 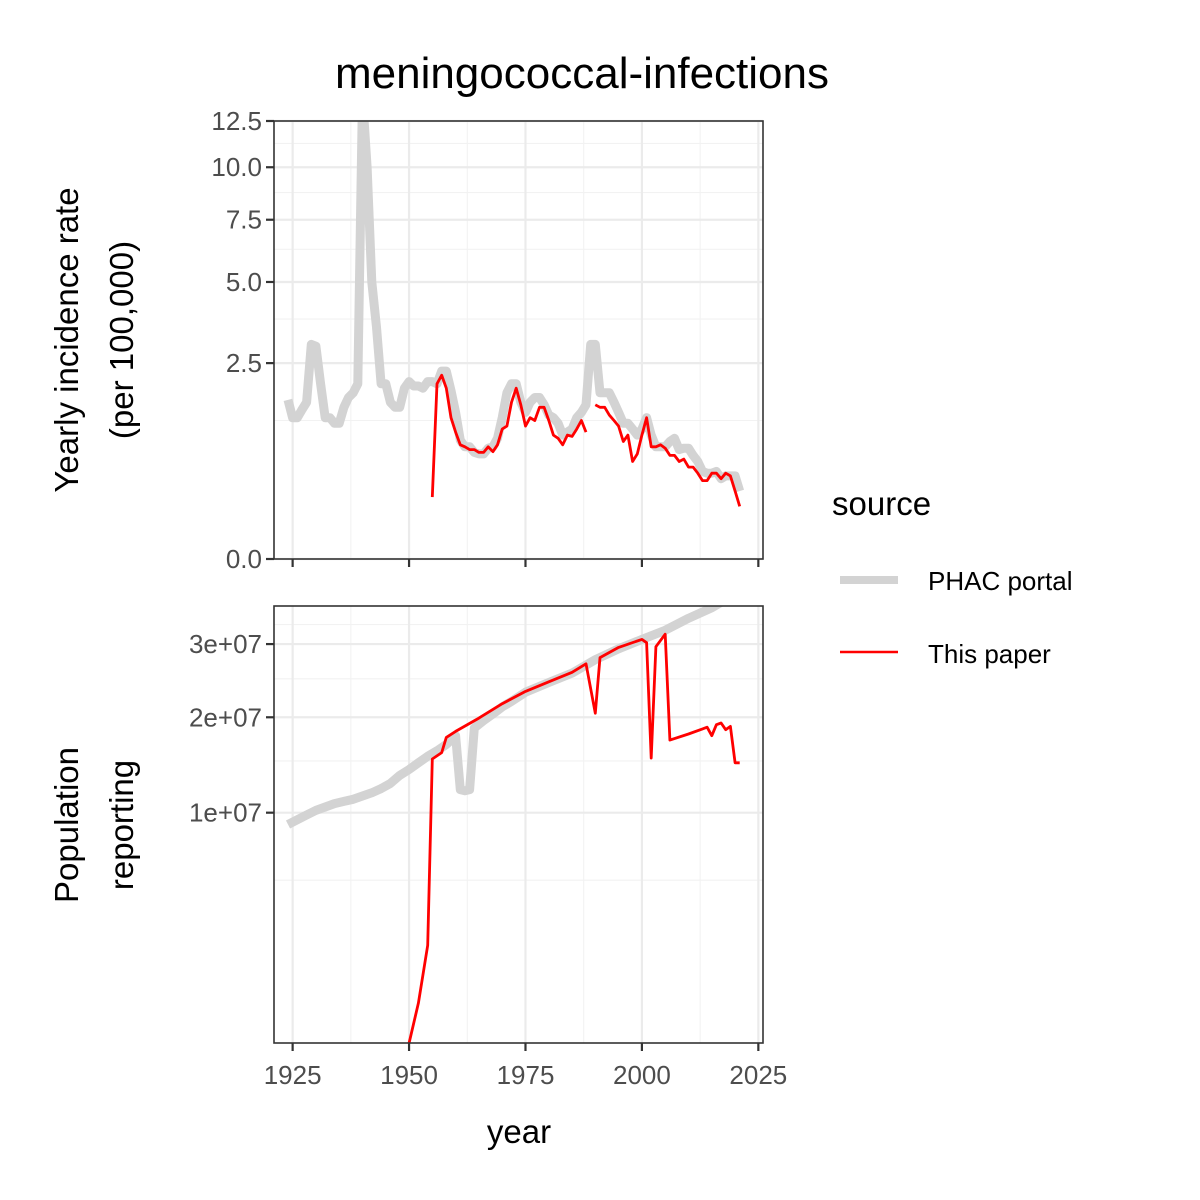 I want to click on y-tick-label: 10.0, so click(x=236, y=167).